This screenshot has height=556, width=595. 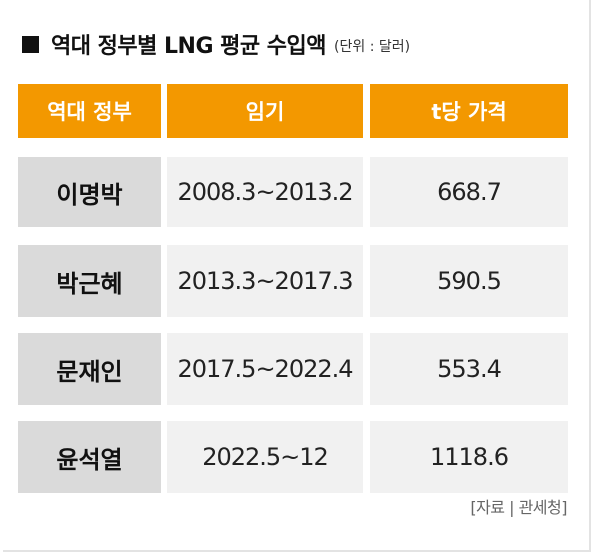 I want to click on header-government: 역대 정부, so click(x=89, y=111).